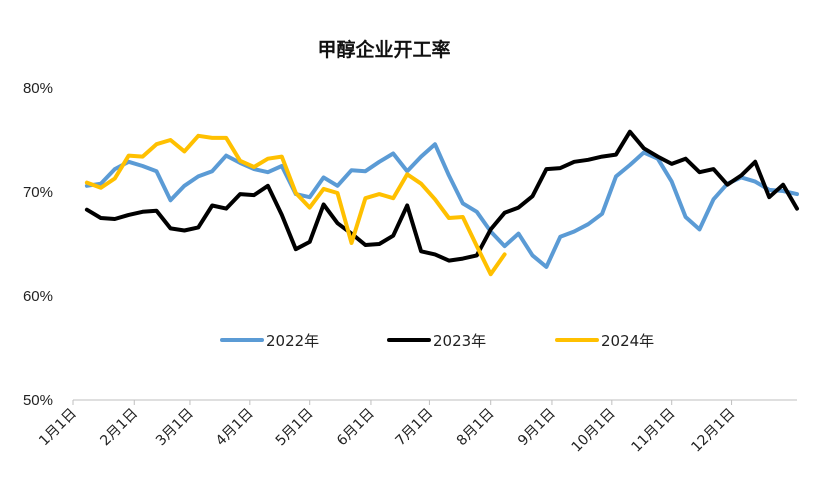 Image resolution: width=829 pixels, height=498 pixels. Describe the element at coordinates (175, 428) in the screenshot. I see `x-tick-label: 3月1日` at that location.